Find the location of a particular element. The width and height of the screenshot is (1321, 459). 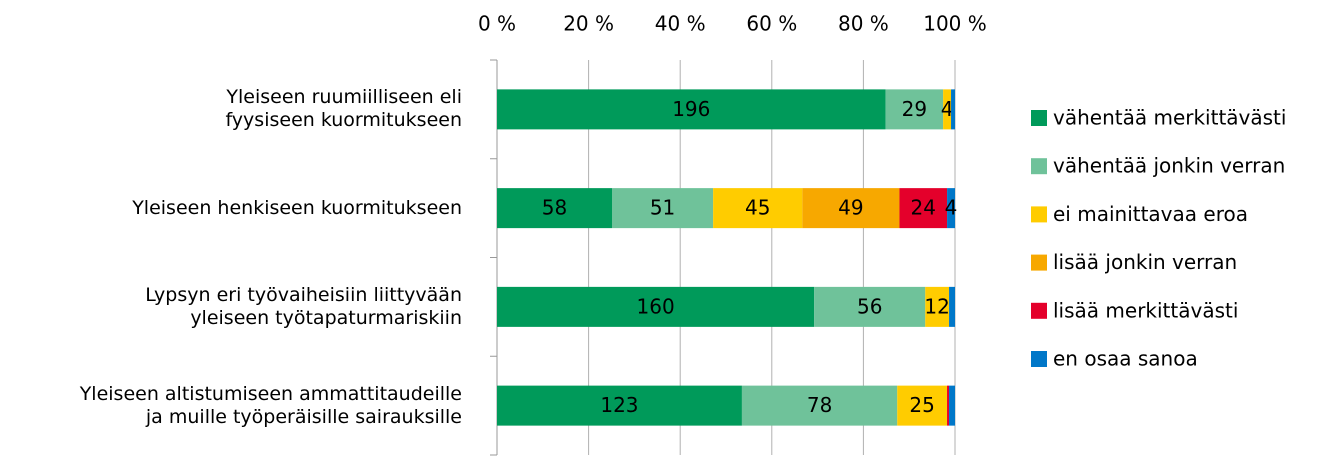

legend-label: en osaa sanoa is located at coordinates (1125, 359).